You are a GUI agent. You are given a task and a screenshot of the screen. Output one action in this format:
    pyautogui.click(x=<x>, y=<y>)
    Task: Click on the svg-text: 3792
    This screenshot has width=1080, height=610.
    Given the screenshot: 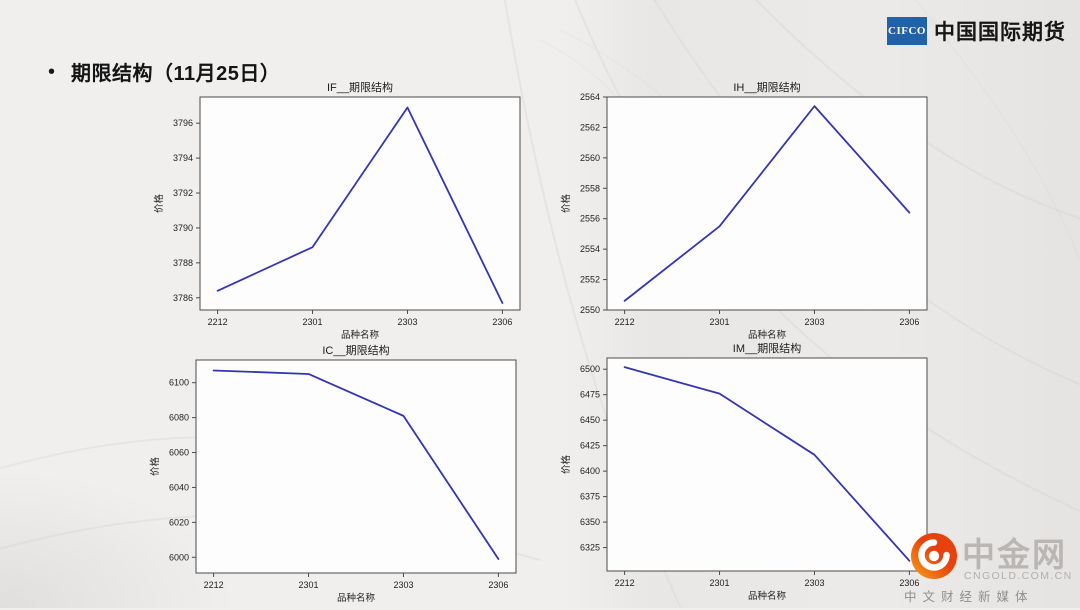 What is the action you would take?
    pyautogui.click(x=183, y=193)
    